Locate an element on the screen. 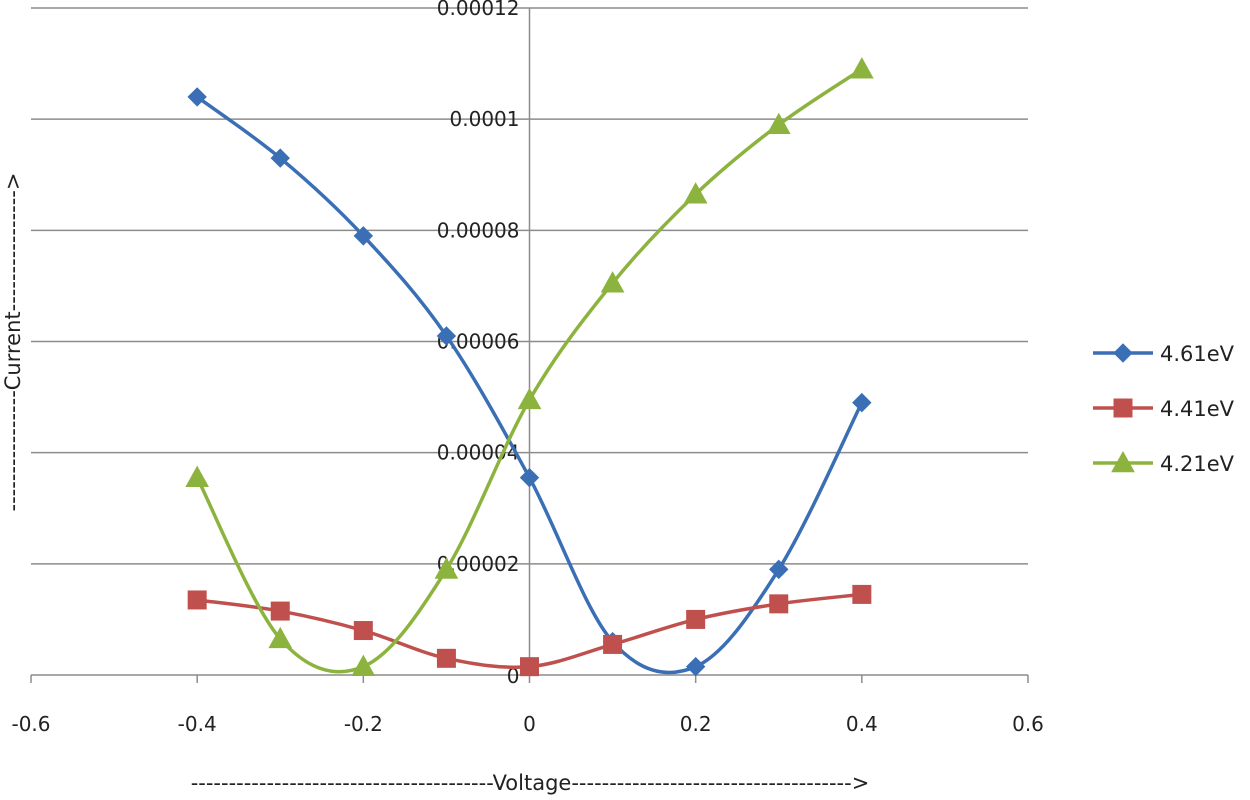 This screenshot has width=1250, height=800. y-tick-label: 0 is located at coordinates (513, 676).